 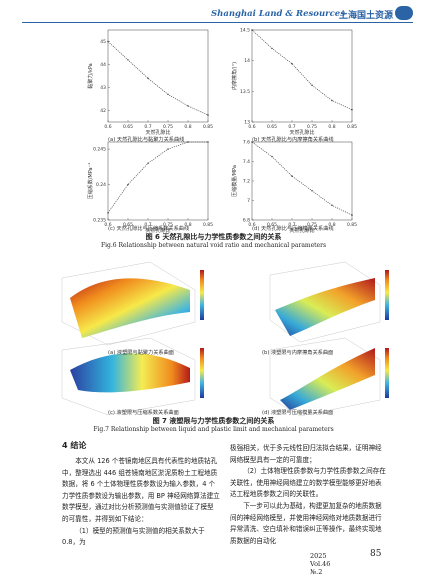 I want to click on fig7-b-surface, so click(x=329, y=302).